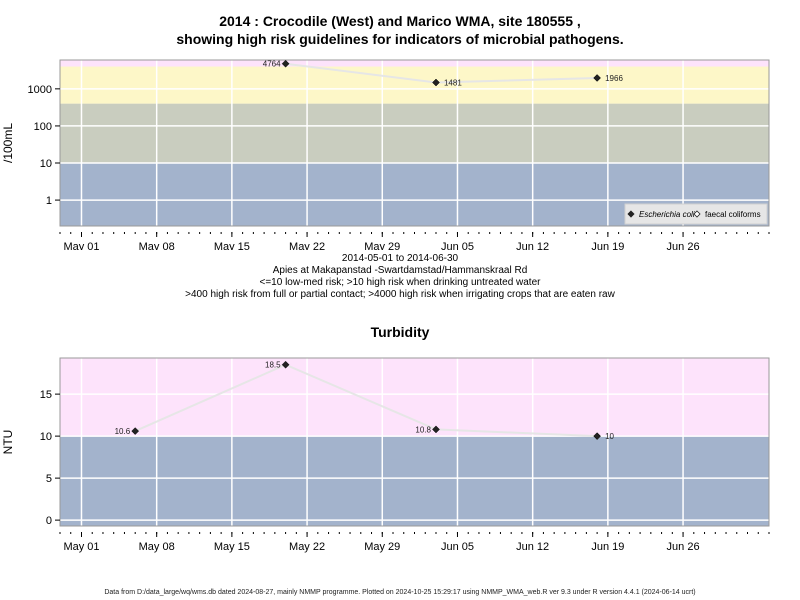 This screenshot has width=800, height=600. What do you see at coordinates (400, 332) in the screenshot?
I see `turbidity-title: Turbidity` at bounding box center [400, 332].